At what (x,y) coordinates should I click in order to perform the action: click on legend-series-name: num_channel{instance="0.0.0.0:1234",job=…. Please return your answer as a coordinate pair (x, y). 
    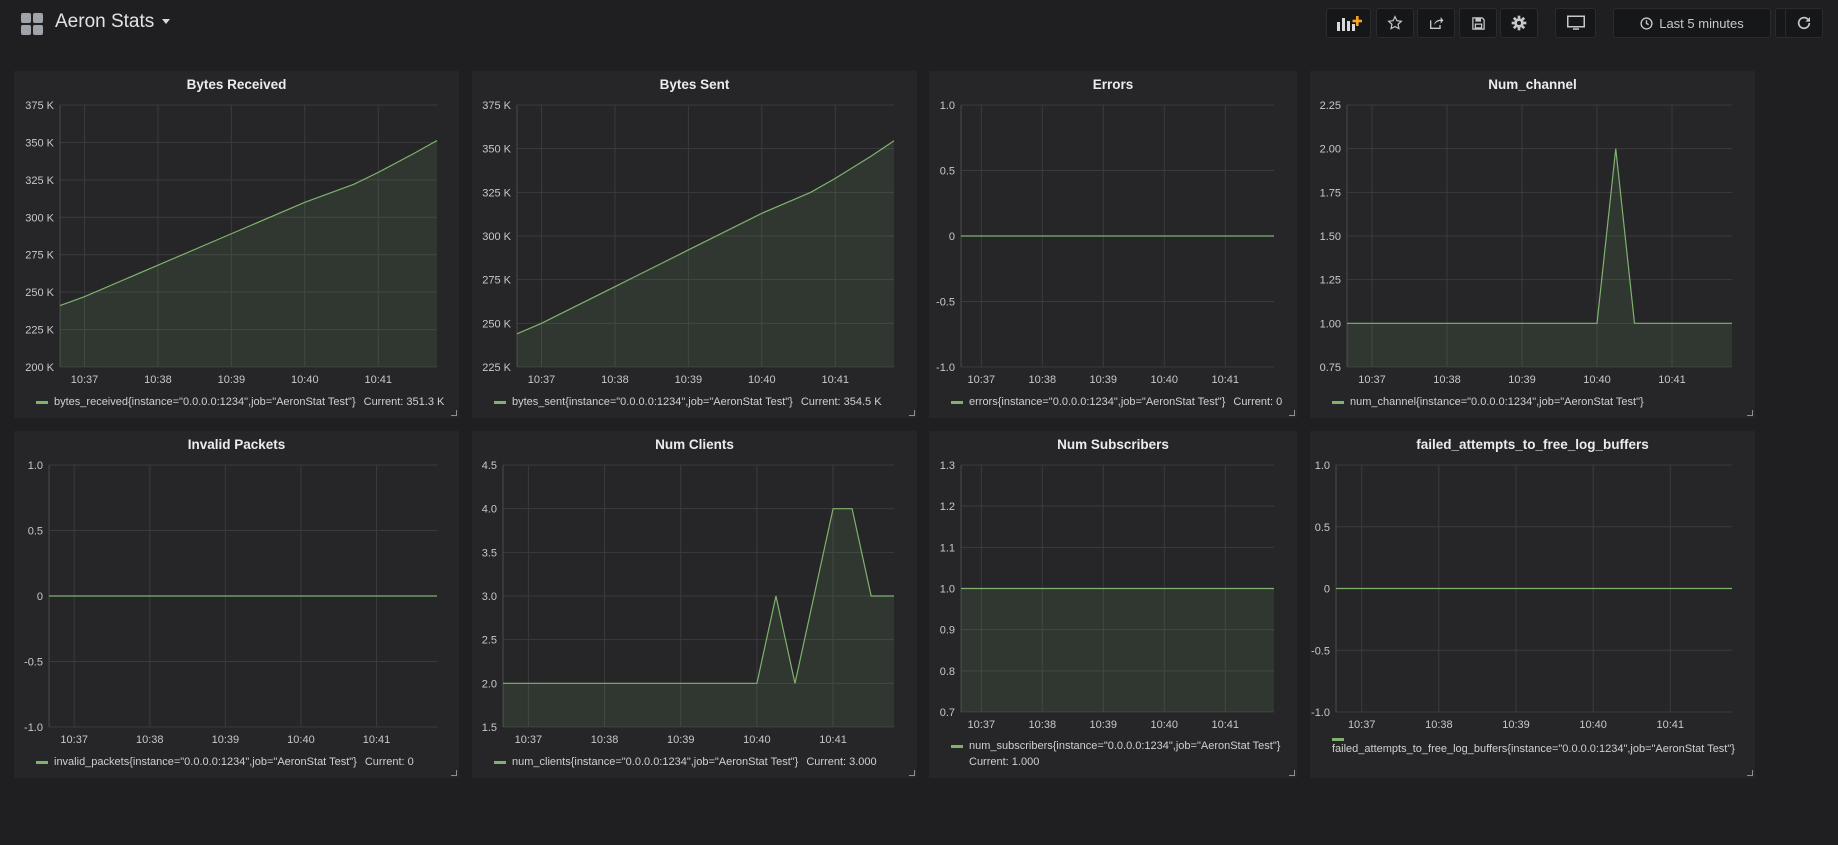
    Looking at the image, I should click on (1497, 402).